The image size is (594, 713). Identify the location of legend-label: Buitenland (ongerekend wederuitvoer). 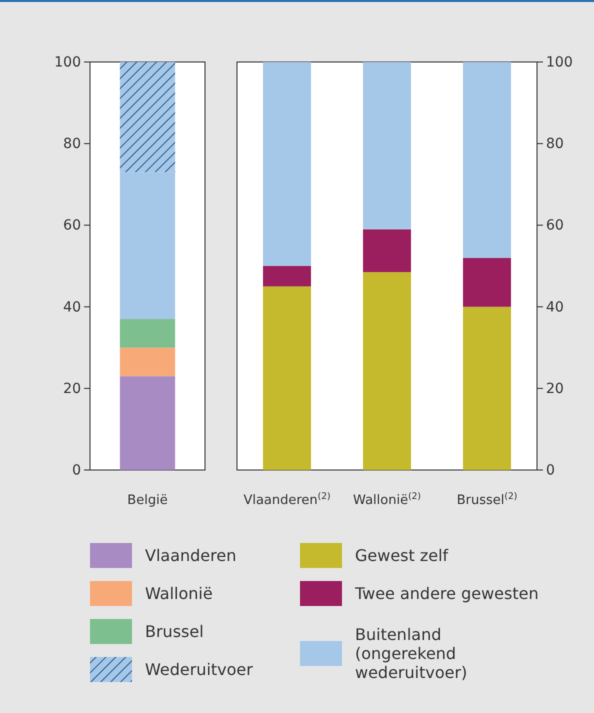
(411, 653).